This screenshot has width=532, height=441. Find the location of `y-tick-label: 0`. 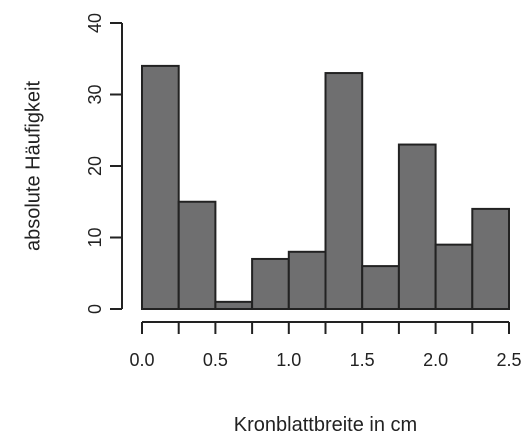

y-tick-label: 0 is located at coordinates (95, 309).